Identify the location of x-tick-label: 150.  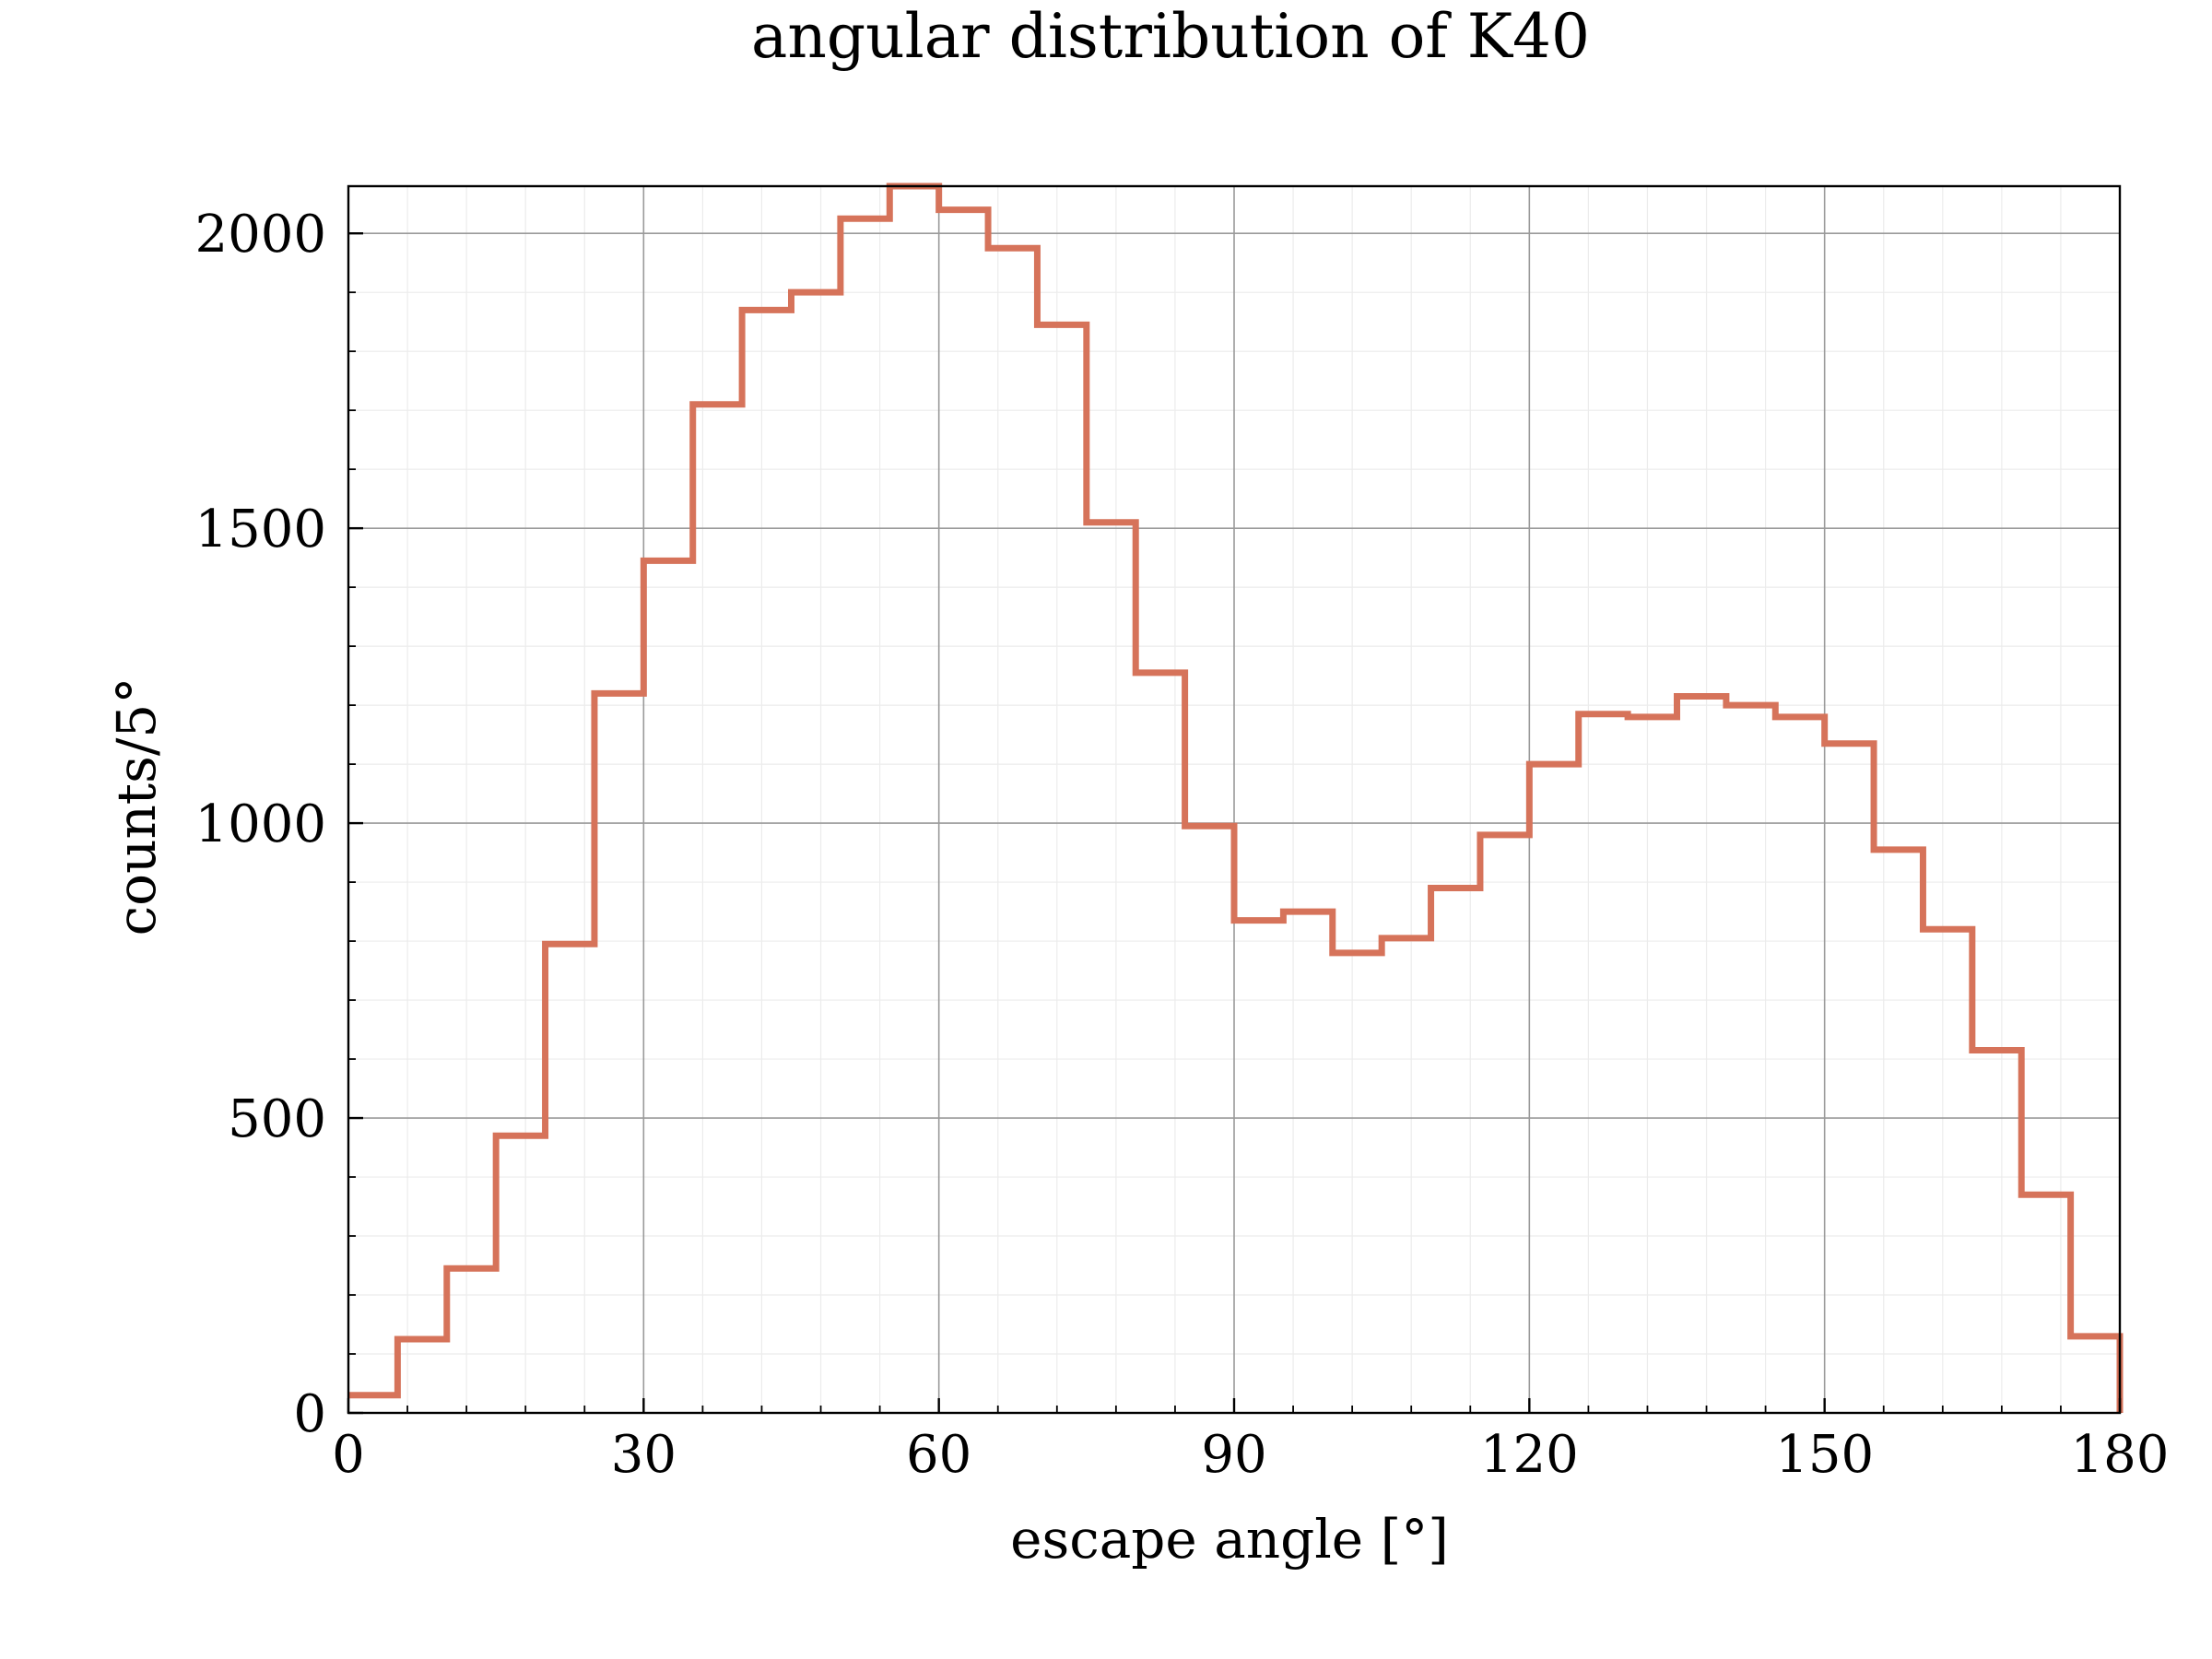
(1824, 1455).